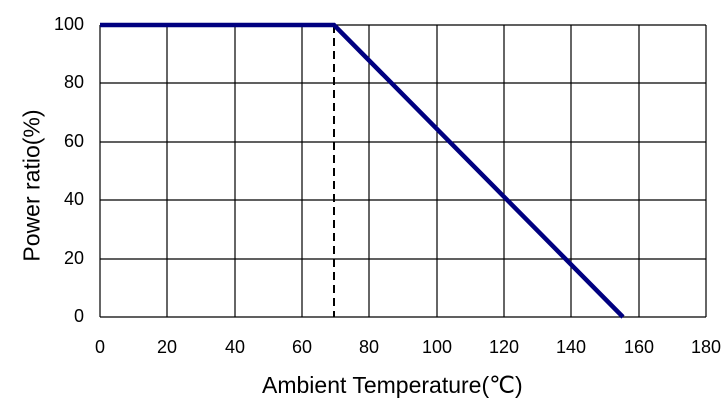  Describe the element at coordinates (73, 258) in the screenshot. I see `y-tick: 20` at that location.